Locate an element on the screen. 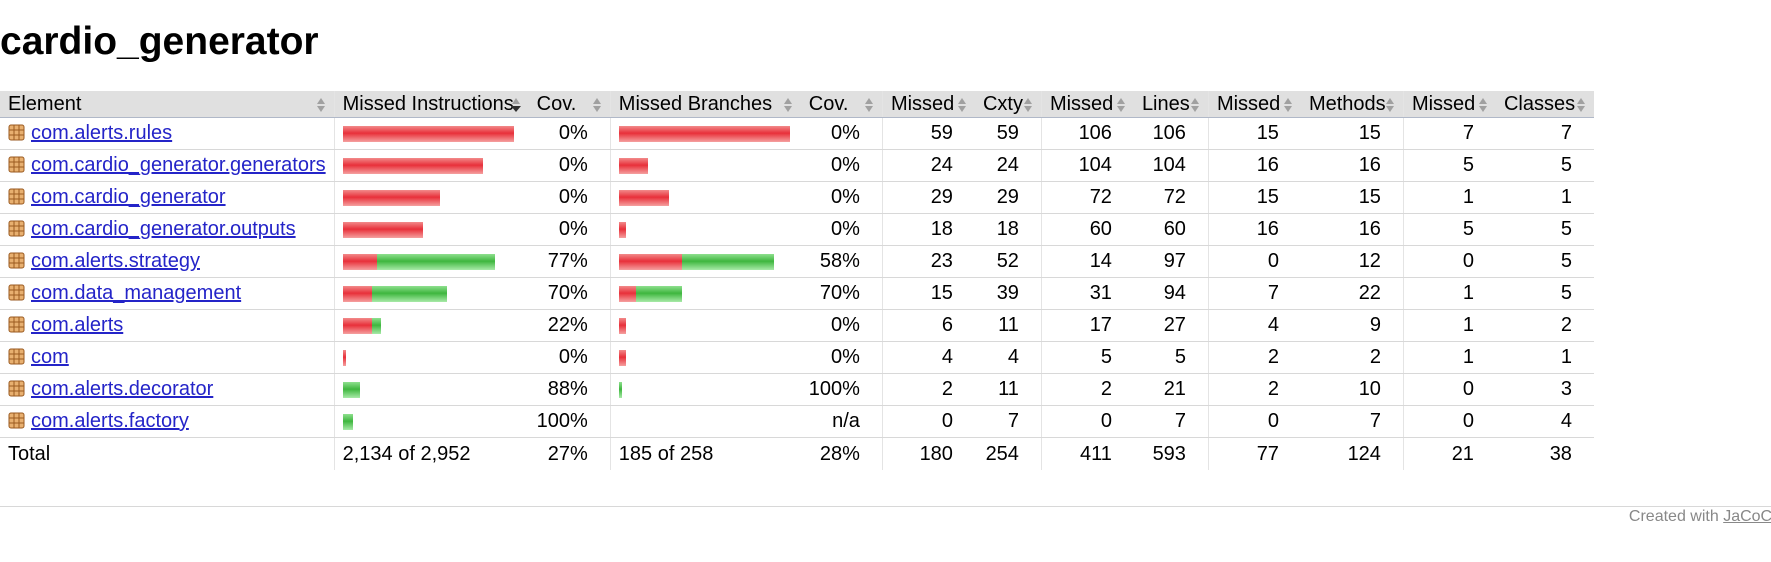 This screenshot has width=1771, height=562. package-link: com.data_management is located at coordinates (136, 293).